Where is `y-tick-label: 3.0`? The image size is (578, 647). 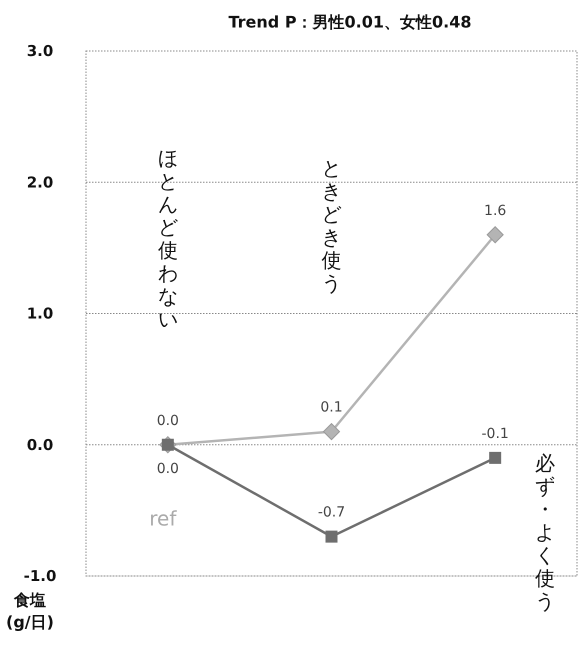 y-tick-label: 3.0 is located at coordinates (40, 51).